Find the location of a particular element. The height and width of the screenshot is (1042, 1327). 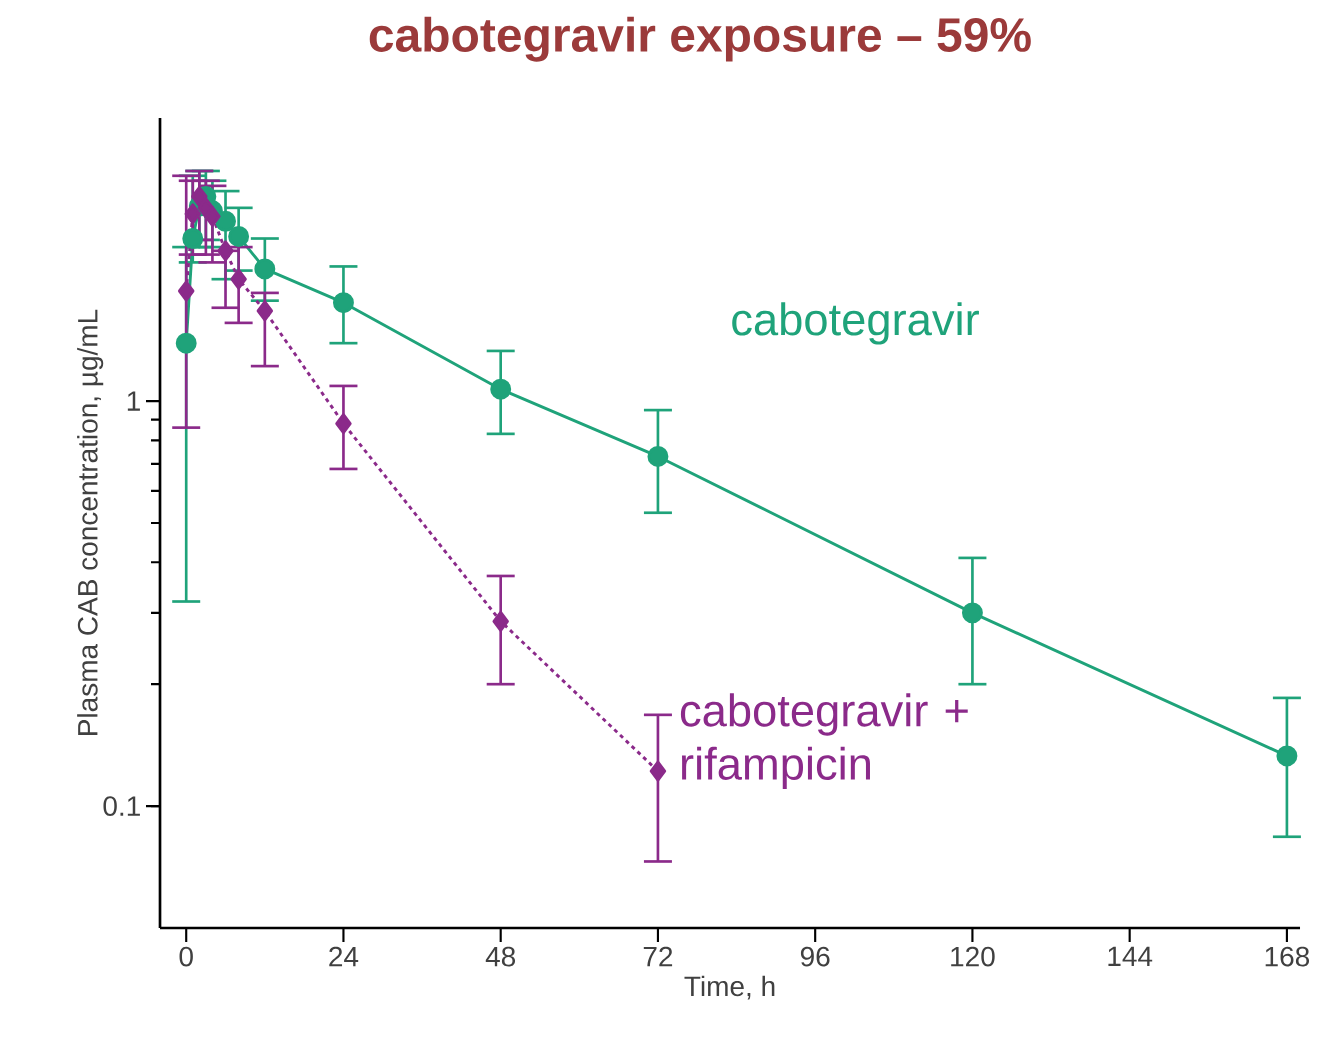

y-tick-label: 0.1 is located at coordinates (121, 806).